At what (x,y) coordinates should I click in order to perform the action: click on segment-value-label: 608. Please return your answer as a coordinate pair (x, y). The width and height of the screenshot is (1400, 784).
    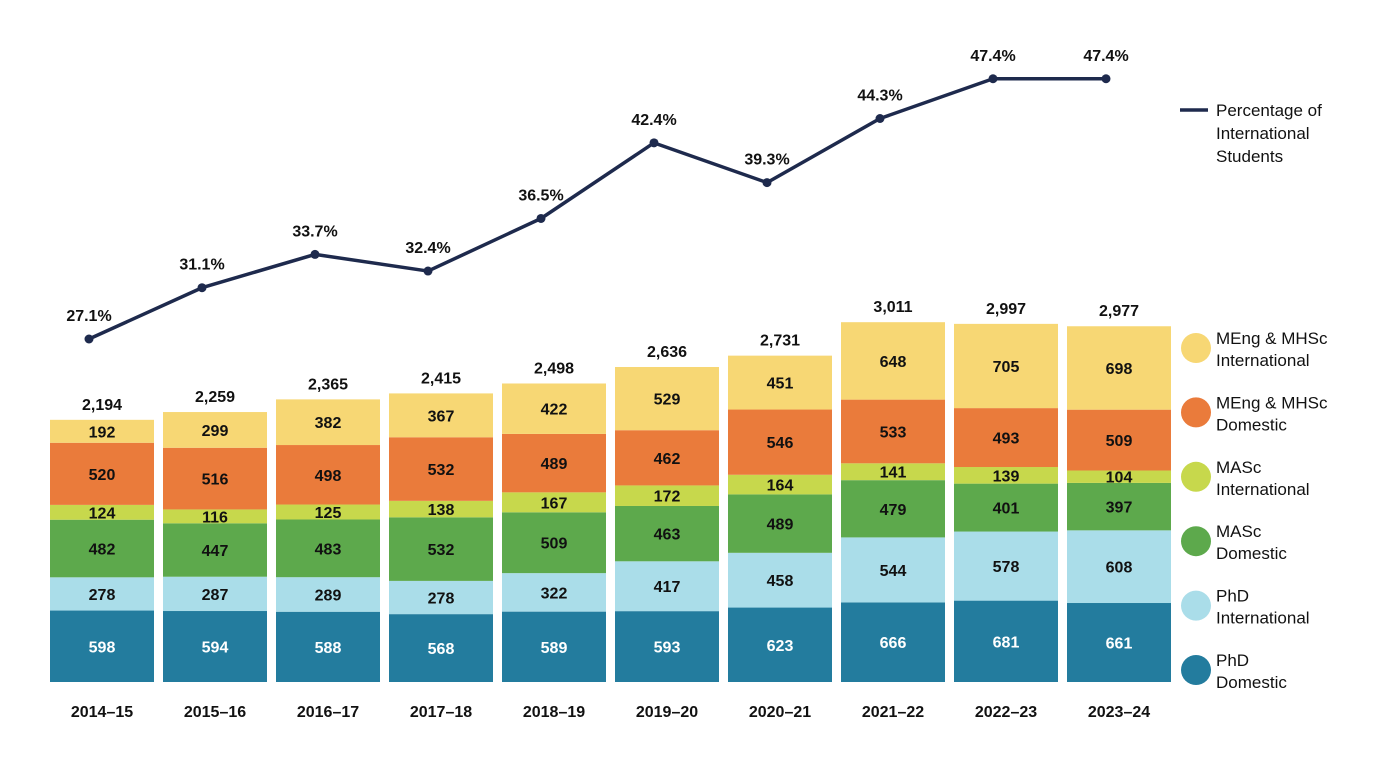
    Looking at the image, I should click on (1119, 568).